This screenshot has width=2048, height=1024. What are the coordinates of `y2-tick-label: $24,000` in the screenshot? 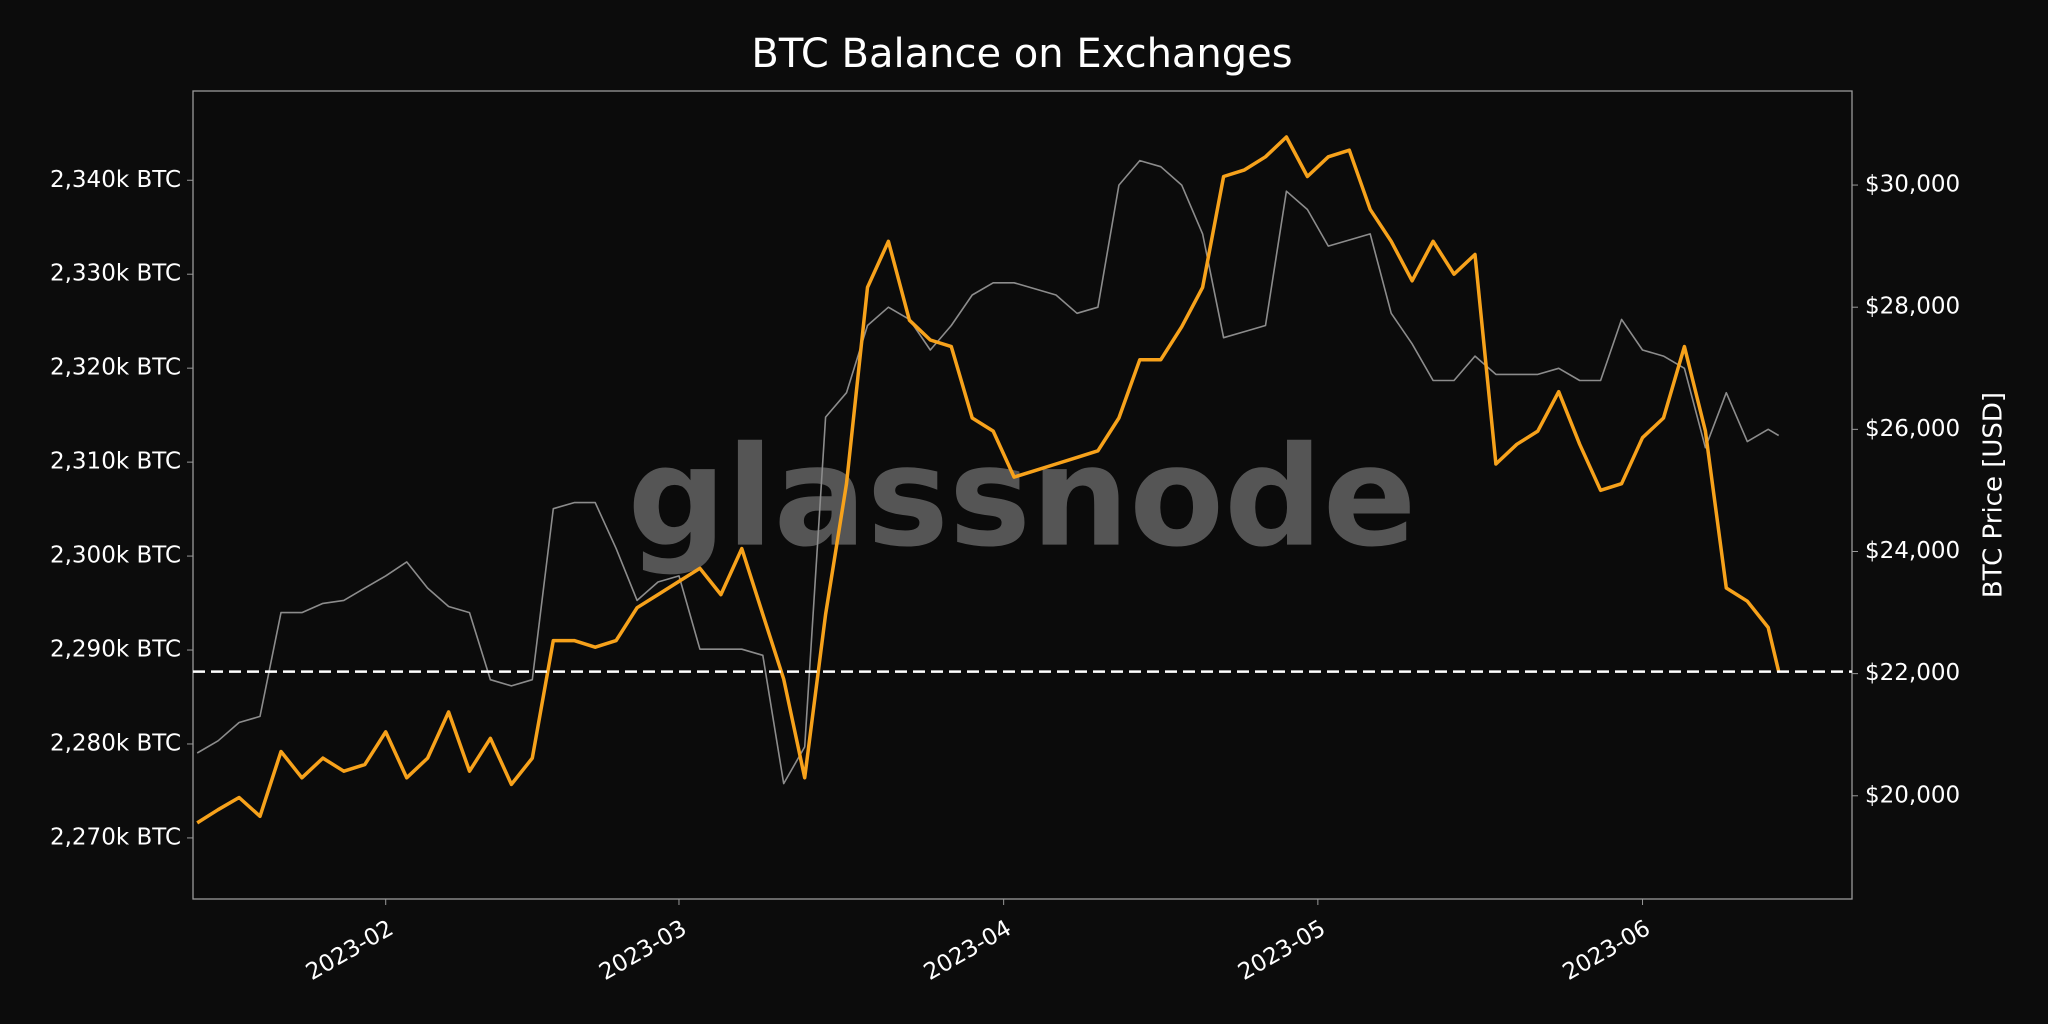 It's located at (1912, 551).